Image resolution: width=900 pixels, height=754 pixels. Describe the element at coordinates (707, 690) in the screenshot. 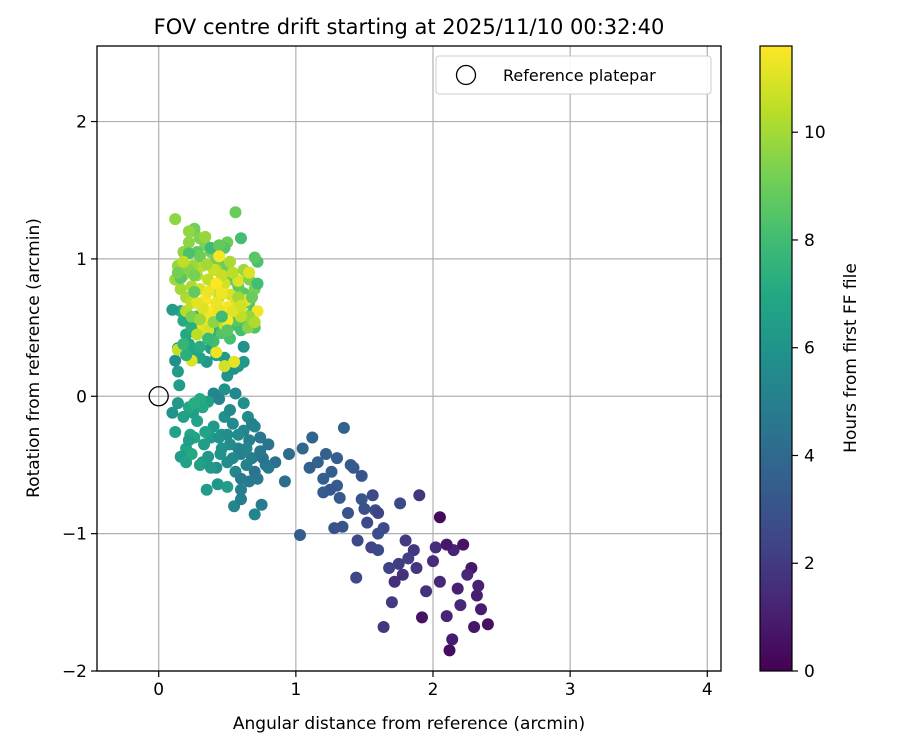

I see `x-tick-label: 4` at that location.